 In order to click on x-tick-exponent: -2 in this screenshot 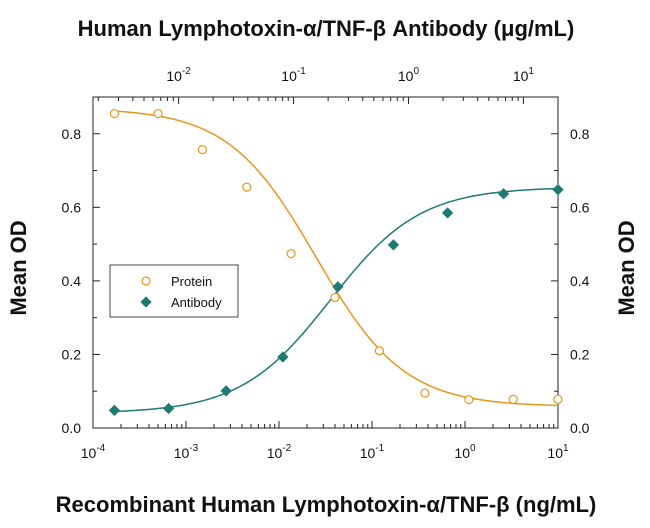, I will do `click(286, 448)`.